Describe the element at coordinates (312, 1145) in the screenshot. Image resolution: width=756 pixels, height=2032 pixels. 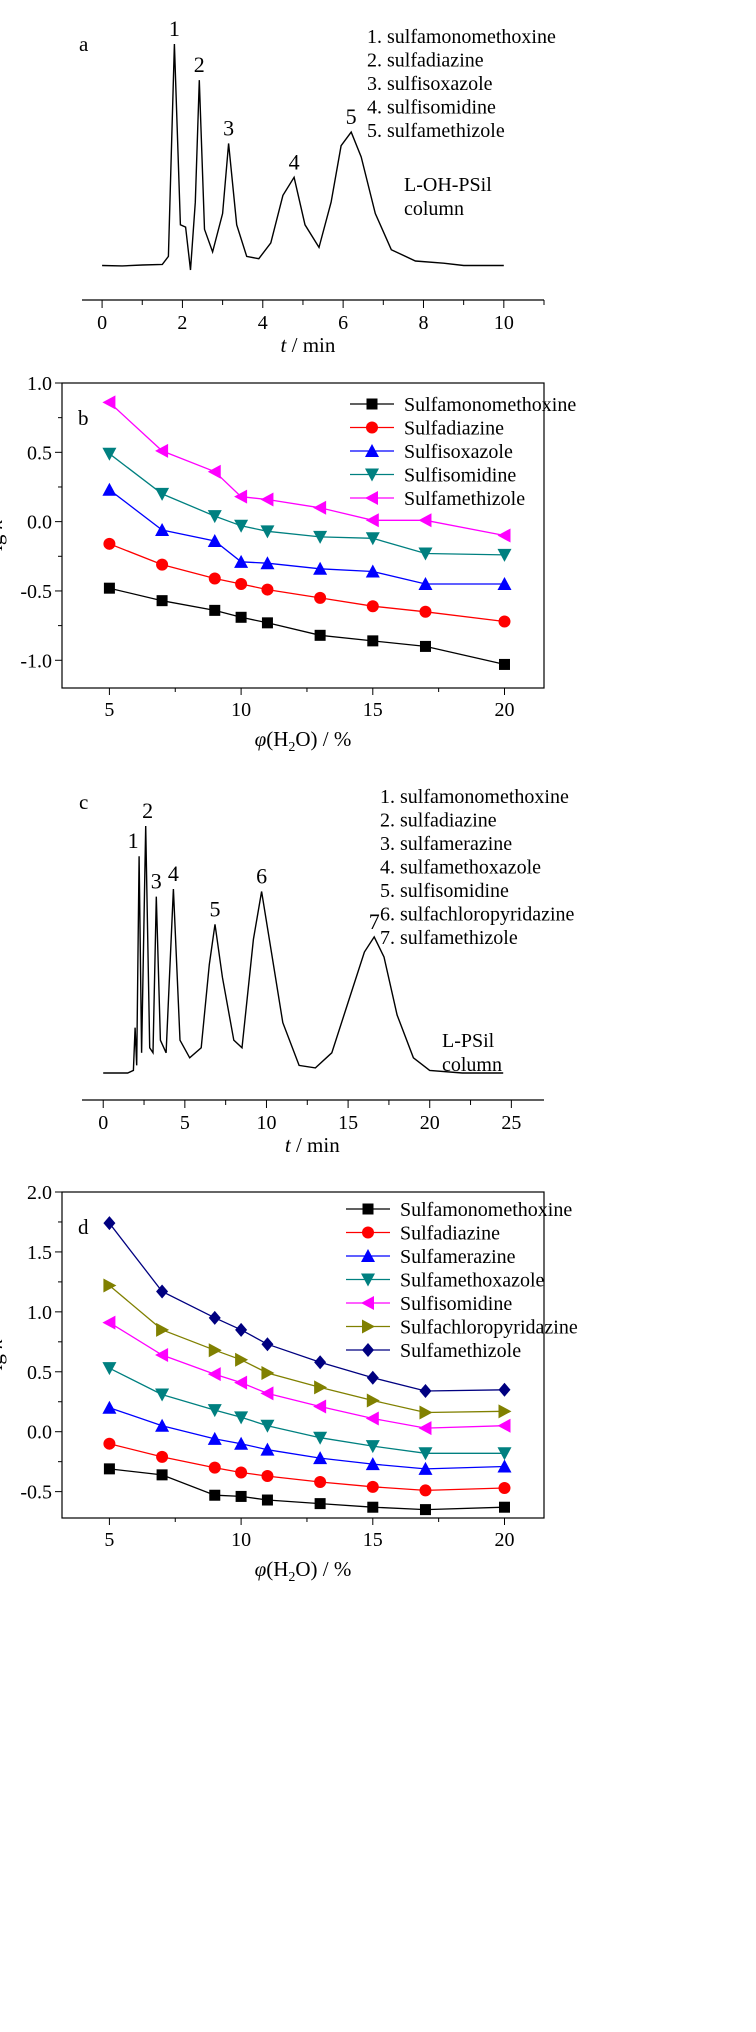
I see `x-axis-title: t / min` at that location.